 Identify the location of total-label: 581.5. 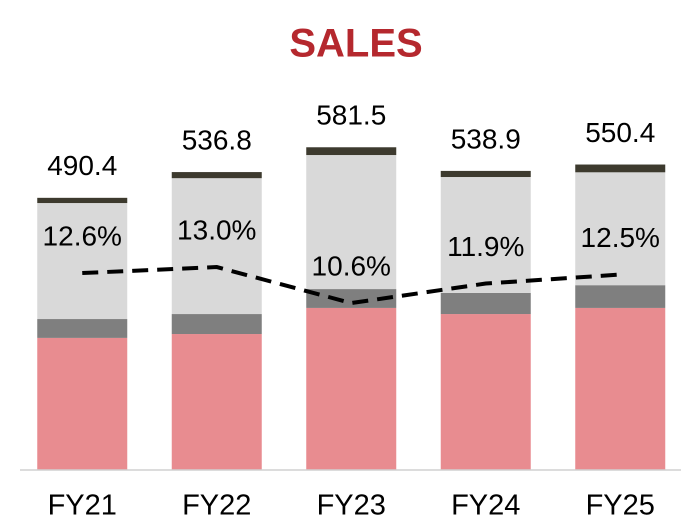
(351, 115).